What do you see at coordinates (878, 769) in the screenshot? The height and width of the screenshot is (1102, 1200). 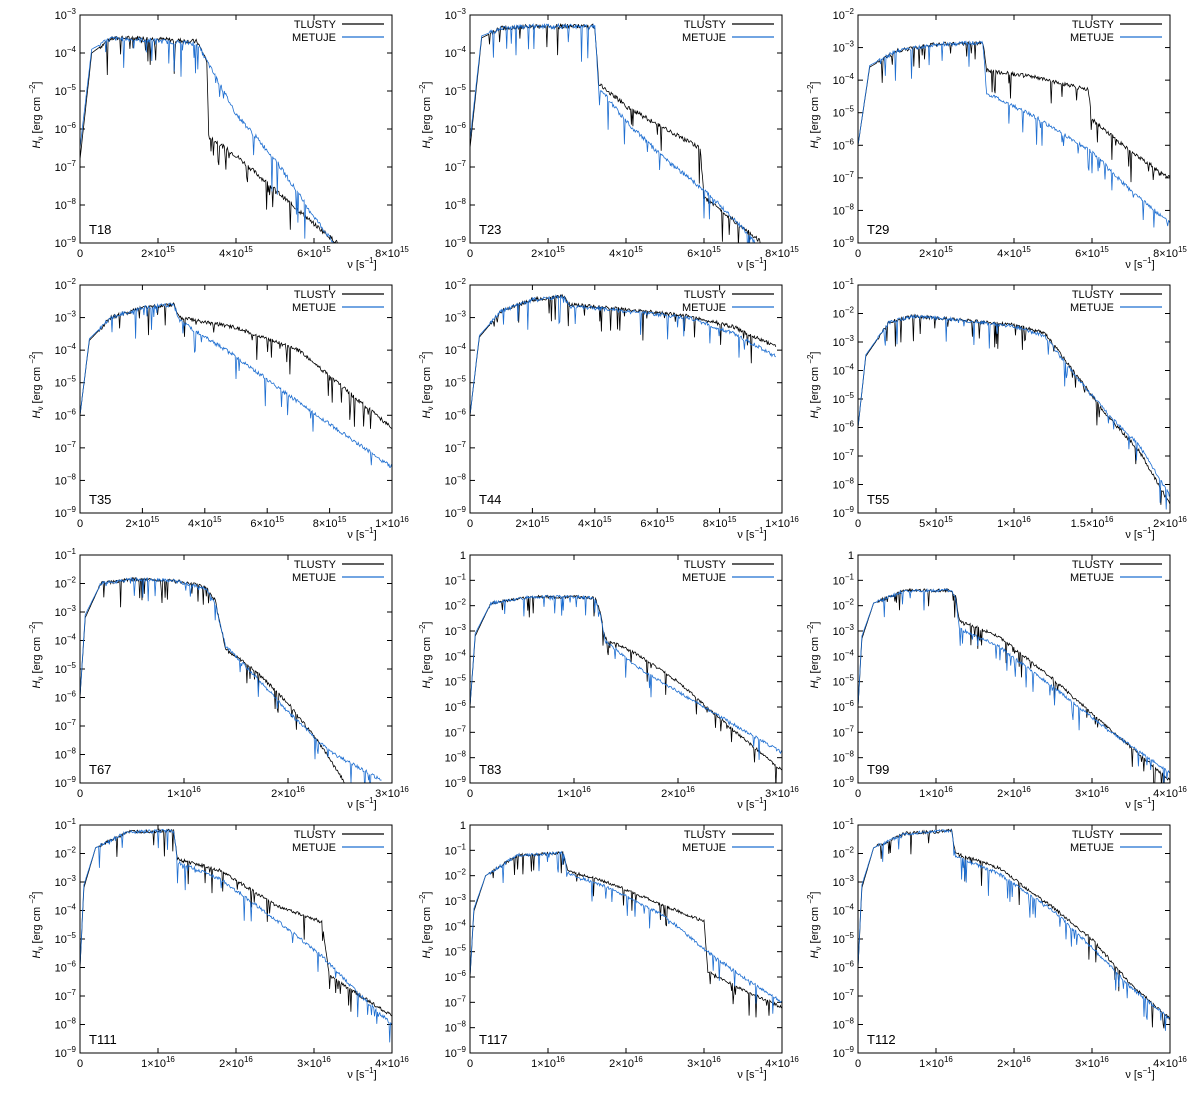 I see `panel-label: T99` at bounding box center [878, 769].